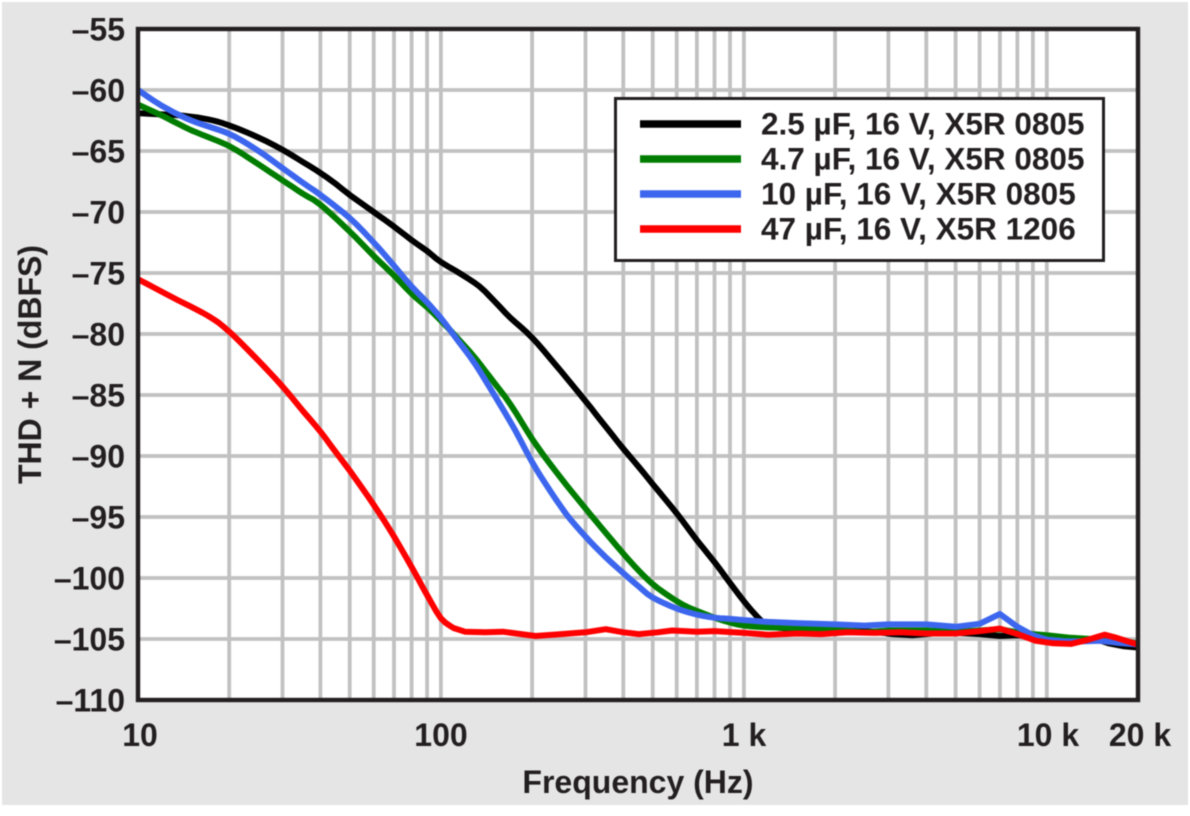 This screenshot has height=816, width=1190. Describe the element at coordinates (918, 194) in the screenshot. I see `svg-text: 10 µF, 16 V, X5R 0805` at that location.